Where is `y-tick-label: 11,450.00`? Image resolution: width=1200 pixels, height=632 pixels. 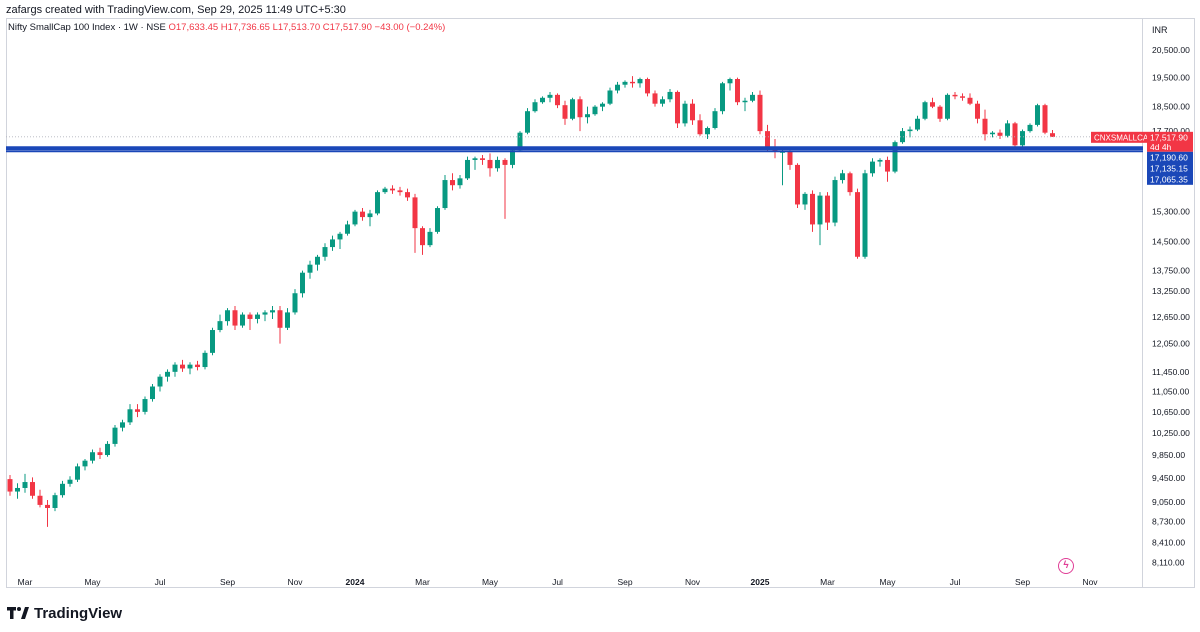
y-tick-label: 11,450.00 is located at coordinates (1170, 372).